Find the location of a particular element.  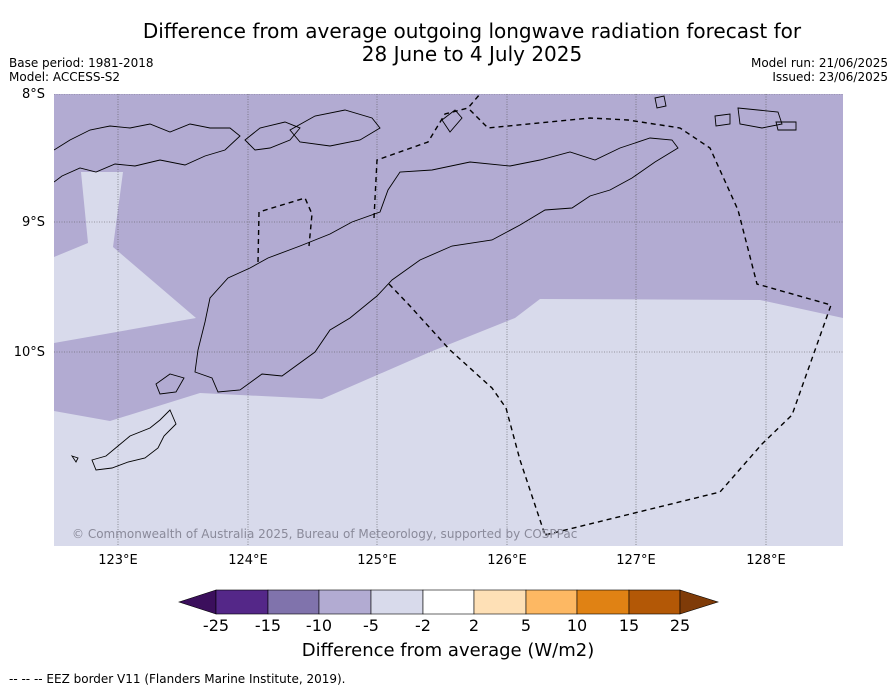

lon-label-123e: 123°E is located at coordinates (118, 560).